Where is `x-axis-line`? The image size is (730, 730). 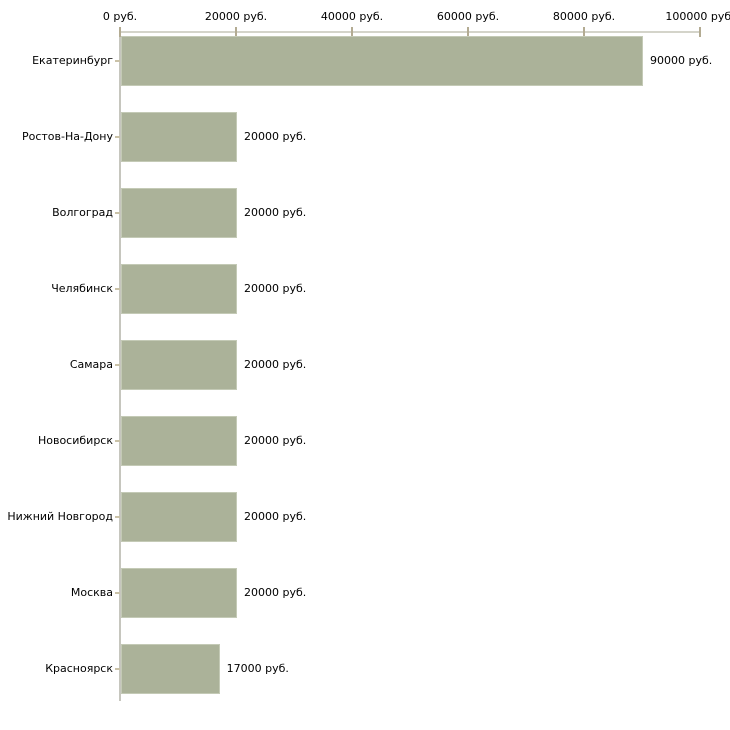 x-axis-line is located at coordinates (410, 32).